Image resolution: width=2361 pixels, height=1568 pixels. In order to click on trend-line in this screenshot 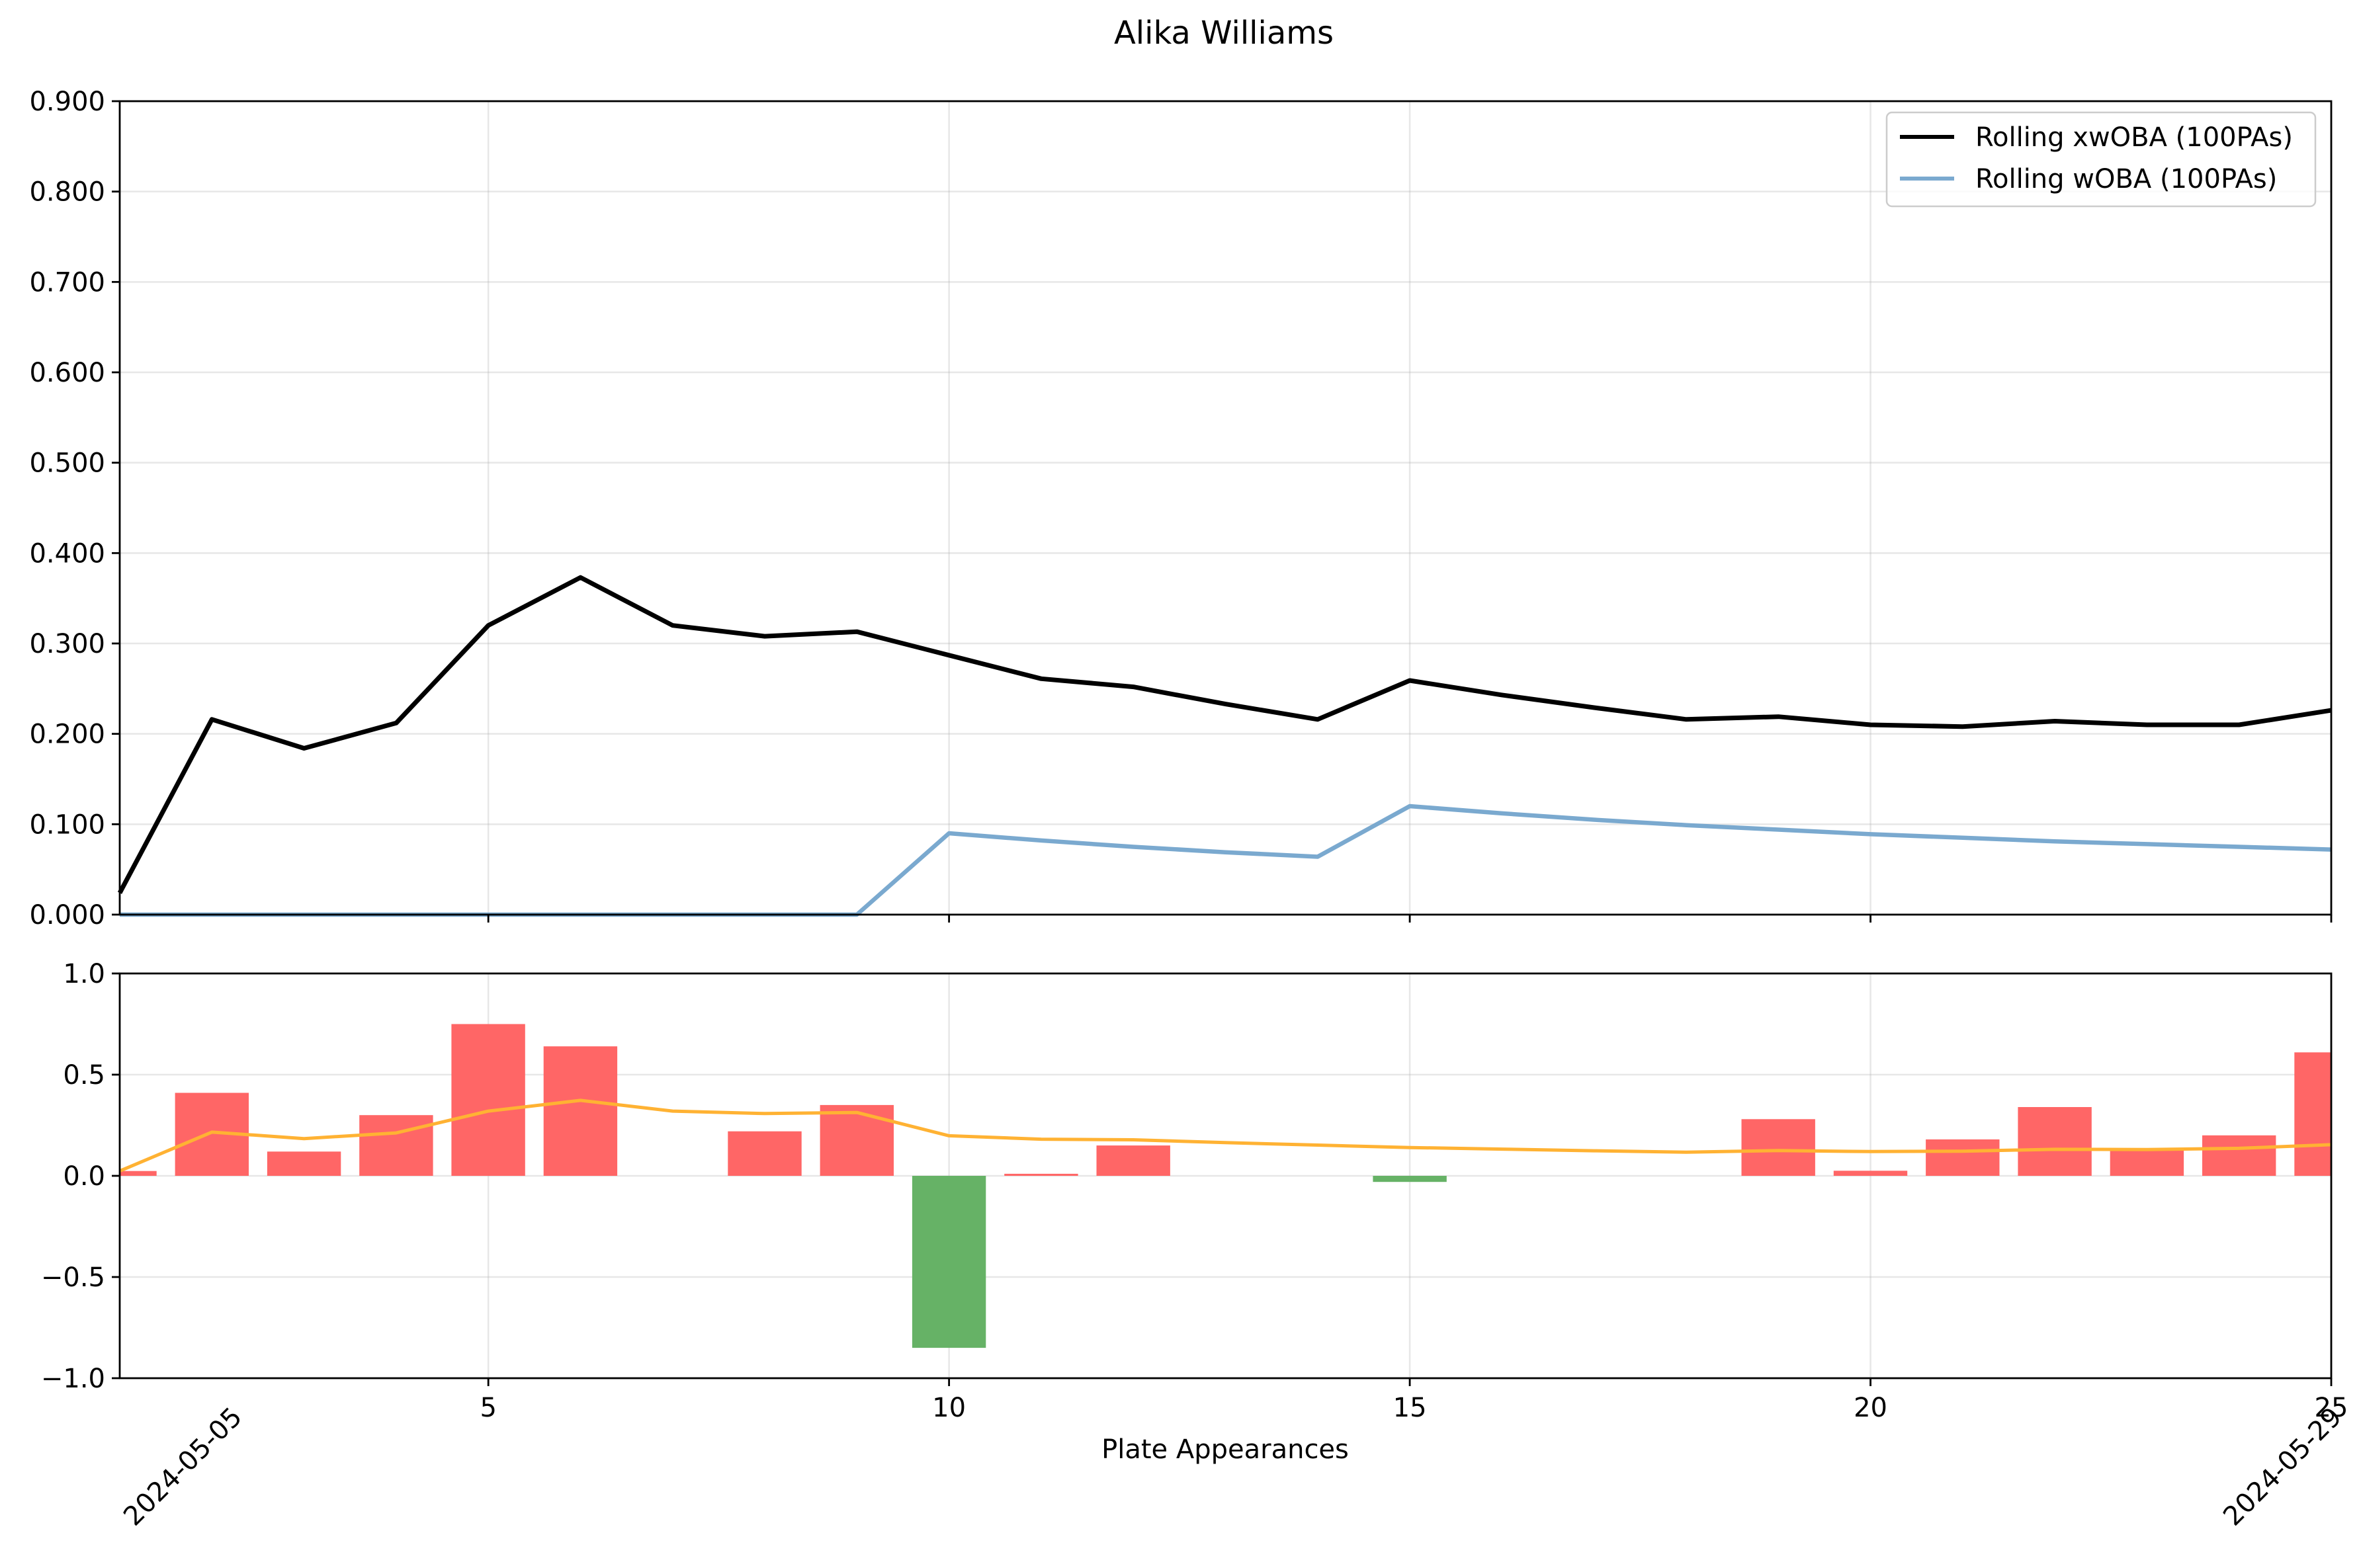, I will do `click(1225, 1135)`.